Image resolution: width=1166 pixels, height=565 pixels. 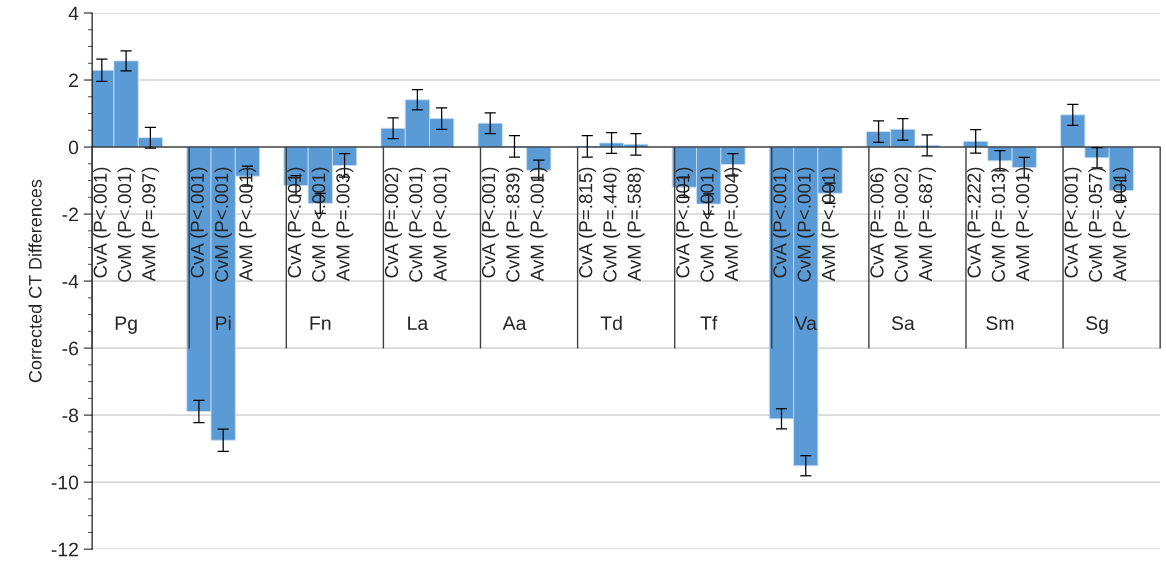 What do you see at coordinates (70, 281) in the screenshot?
I see `y-tick-label: -4` at bounding box center [70, 281].